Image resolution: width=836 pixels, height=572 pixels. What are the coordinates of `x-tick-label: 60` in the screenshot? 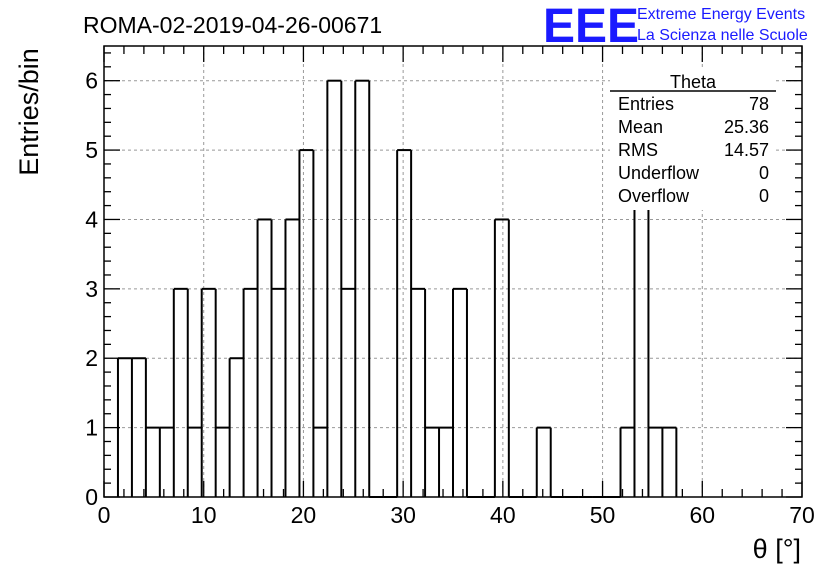 It's located at (702, 515).